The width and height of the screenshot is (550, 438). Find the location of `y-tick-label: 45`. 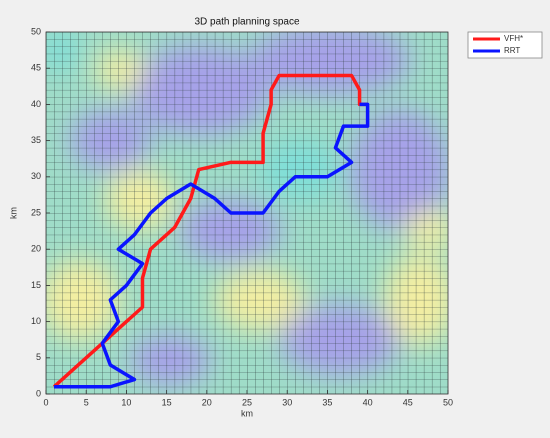

y-tick-label: 45 is located at coordinates (36, 68).